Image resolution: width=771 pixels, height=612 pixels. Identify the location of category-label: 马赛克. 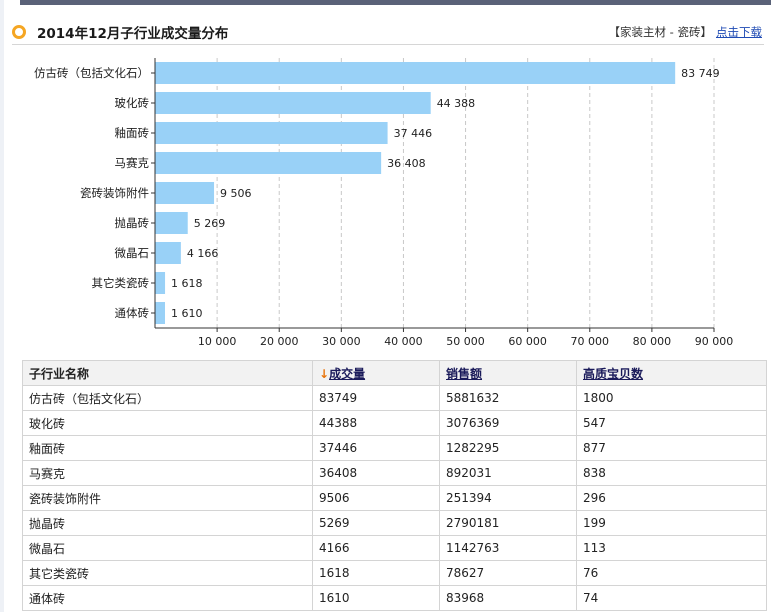
(132, 163).